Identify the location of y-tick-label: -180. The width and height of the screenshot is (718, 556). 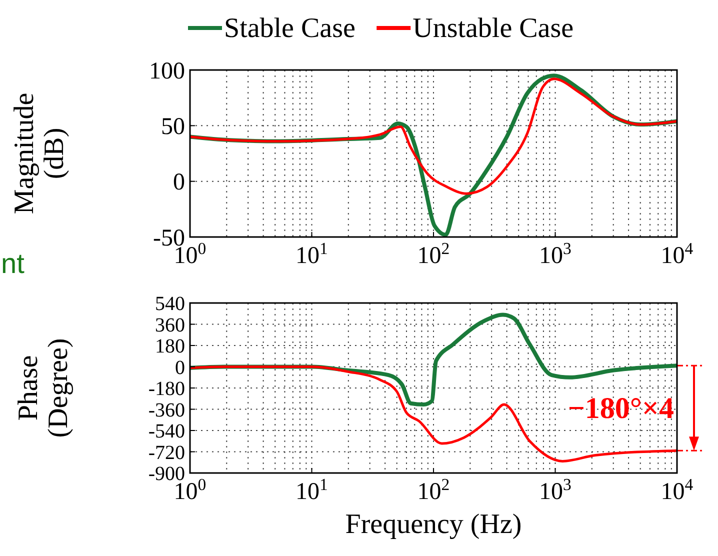
(166, 389).